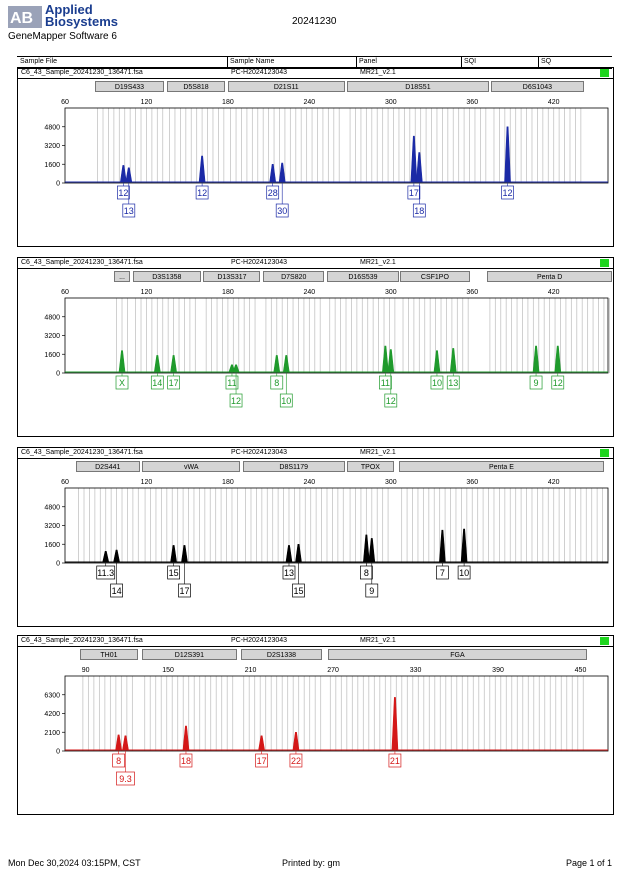 The width and height of the screenshot is (620, 877). What do you see at coordinates (368, 61) in the screenshot?
I see `col-panel: Panel` at bounding box center [368, 61].